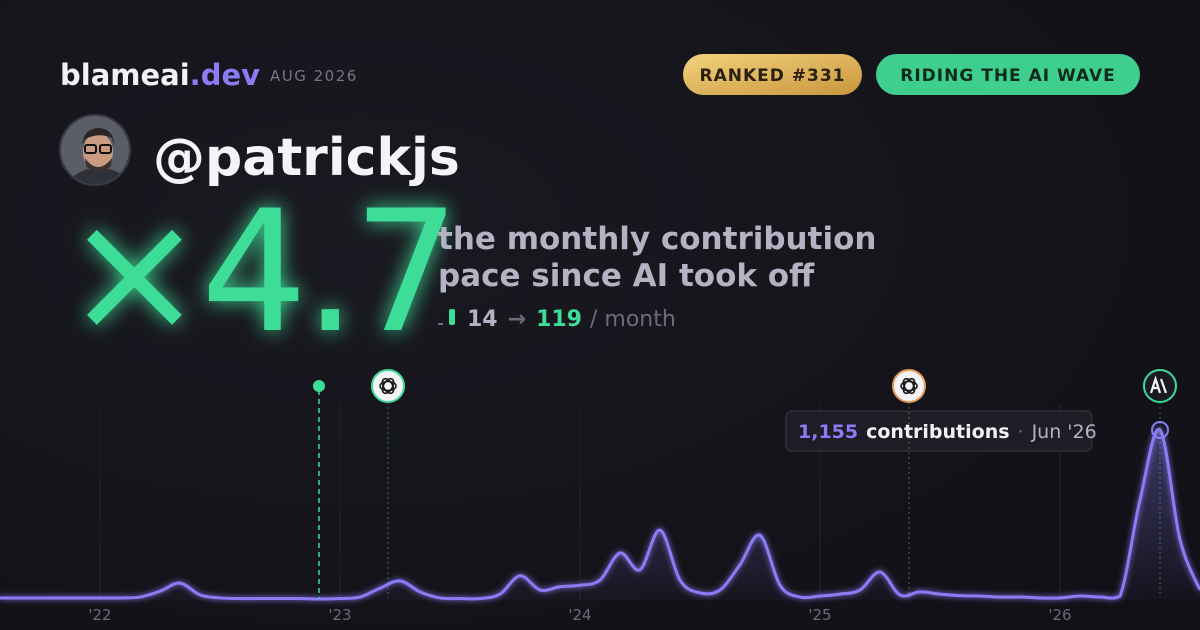  What do you see at coordinates (626, 276) in the screenshot?
I see `description-line2: pace since AI took off` at bounding box center [626, 276].